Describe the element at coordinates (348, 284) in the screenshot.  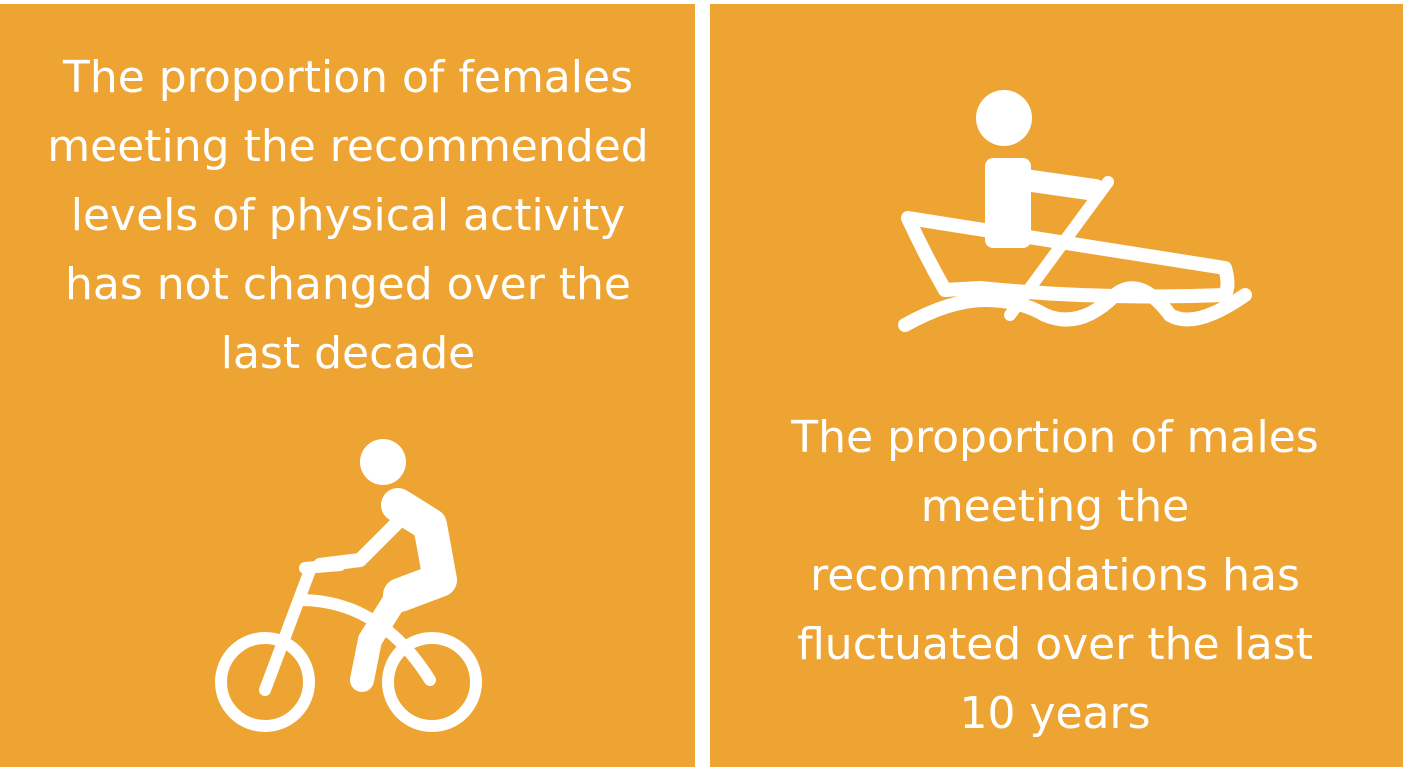
I see `panel-text-line: has not changed over the` at that location.